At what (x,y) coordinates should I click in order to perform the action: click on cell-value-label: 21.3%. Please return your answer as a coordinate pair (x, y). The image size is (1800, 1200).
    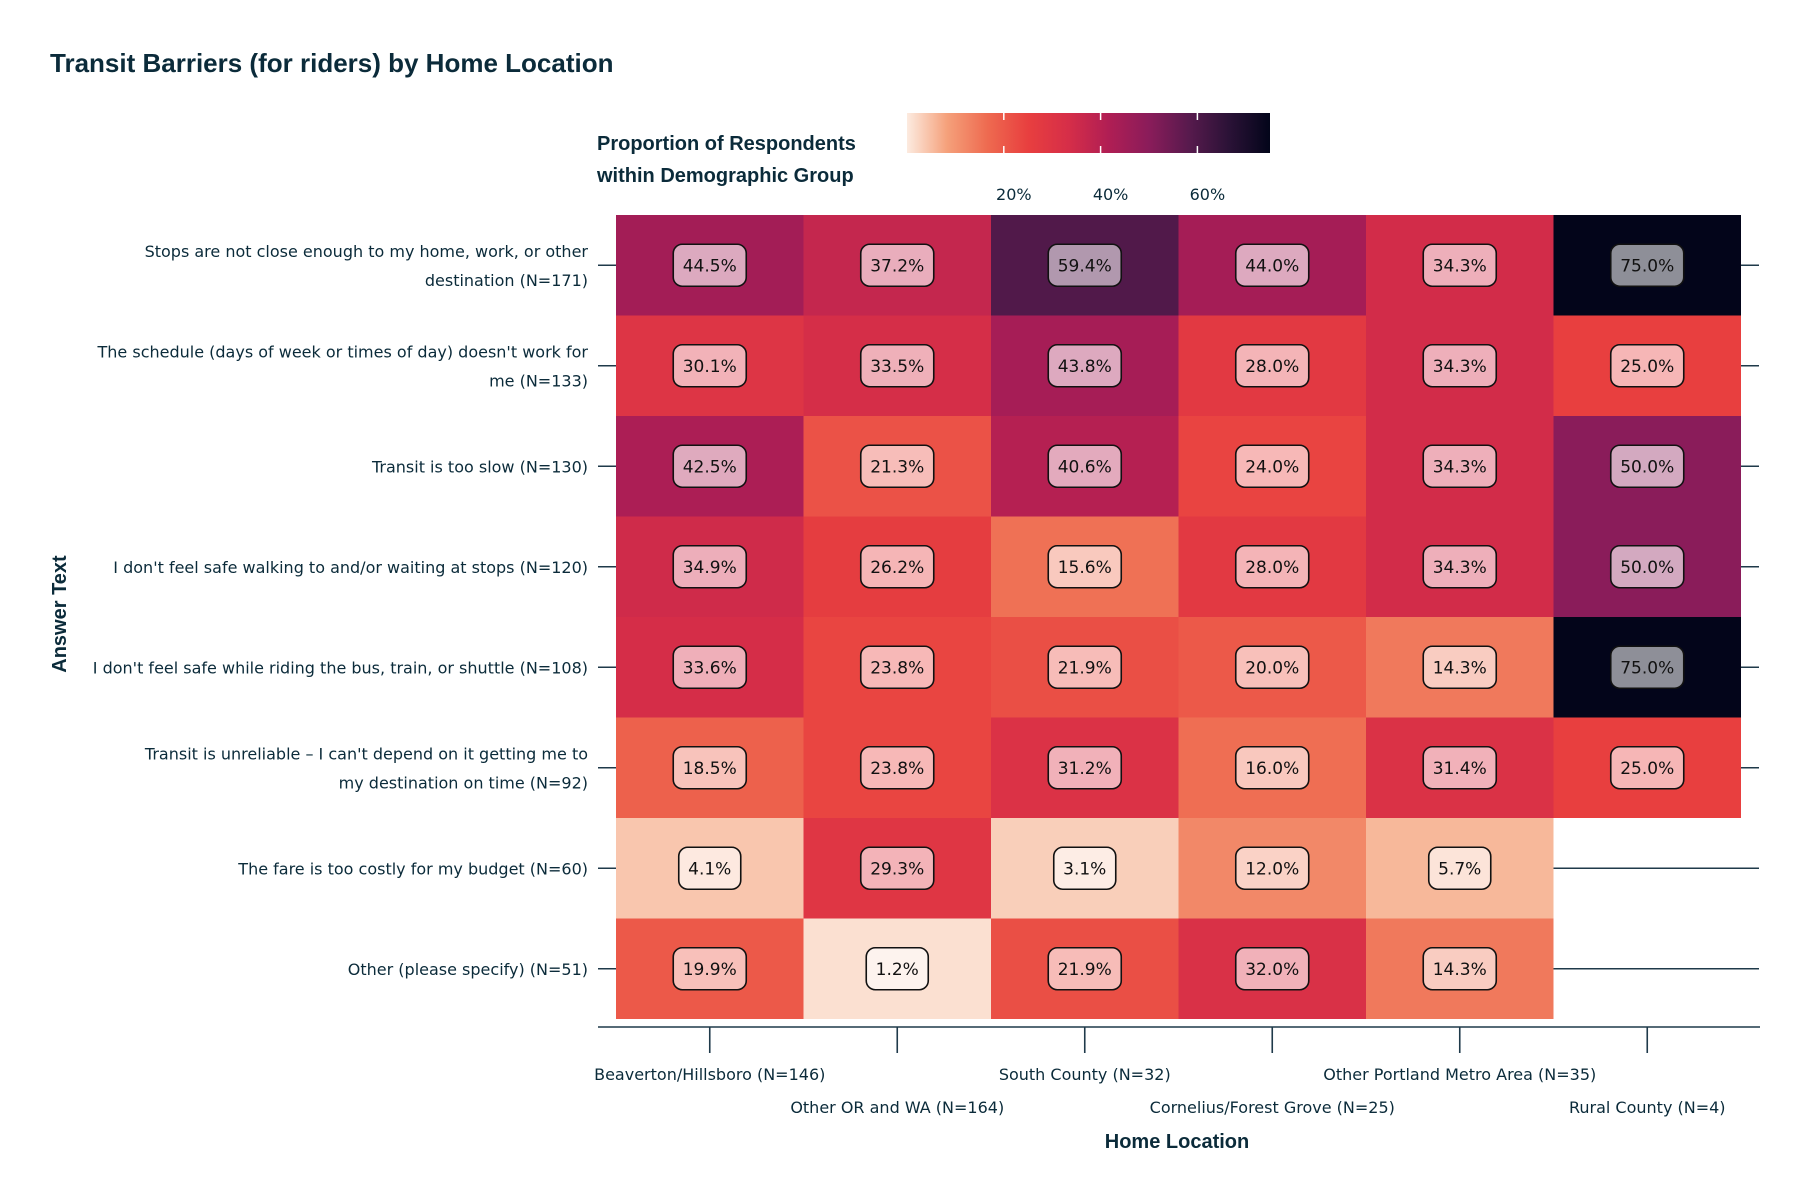
    Looking at the image, I should click on (897, 467).